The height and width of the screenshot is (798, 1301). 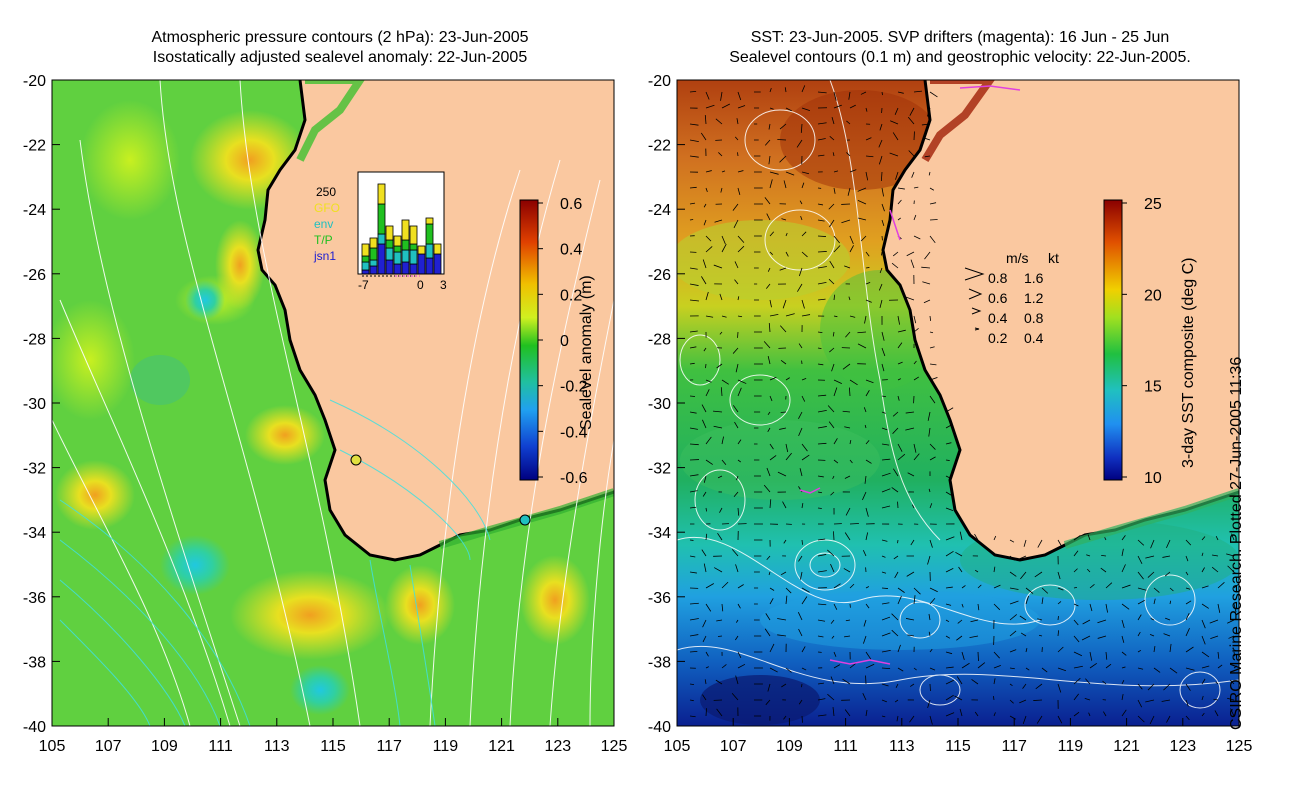 What do you see at coordinates (614, 746) in the screenshot?
I see `left-xtick-label: 125` at bounding box center [614, 746].